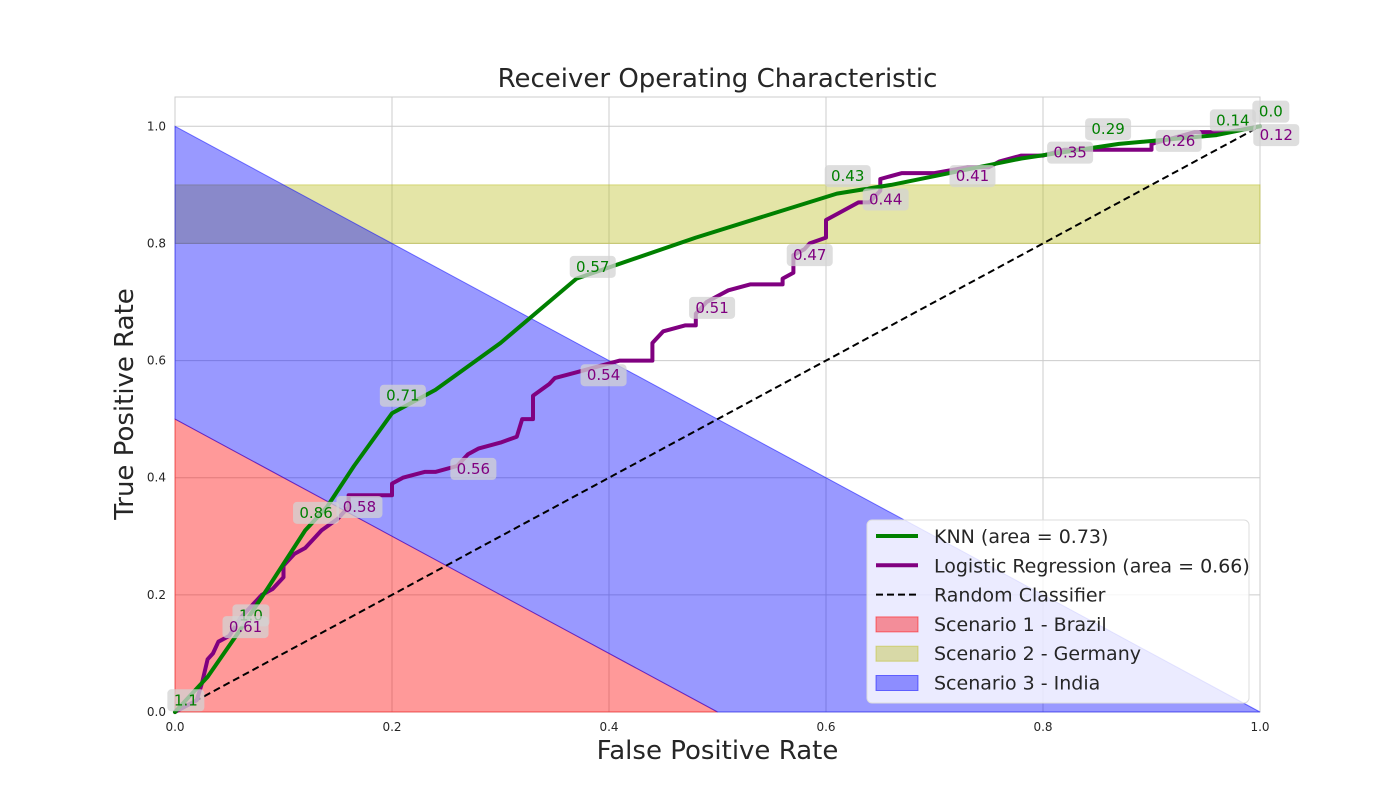 The height and width of the screenshot is (800, 1400). I want to click on annotation-text: 0.44, so click(885, 200).